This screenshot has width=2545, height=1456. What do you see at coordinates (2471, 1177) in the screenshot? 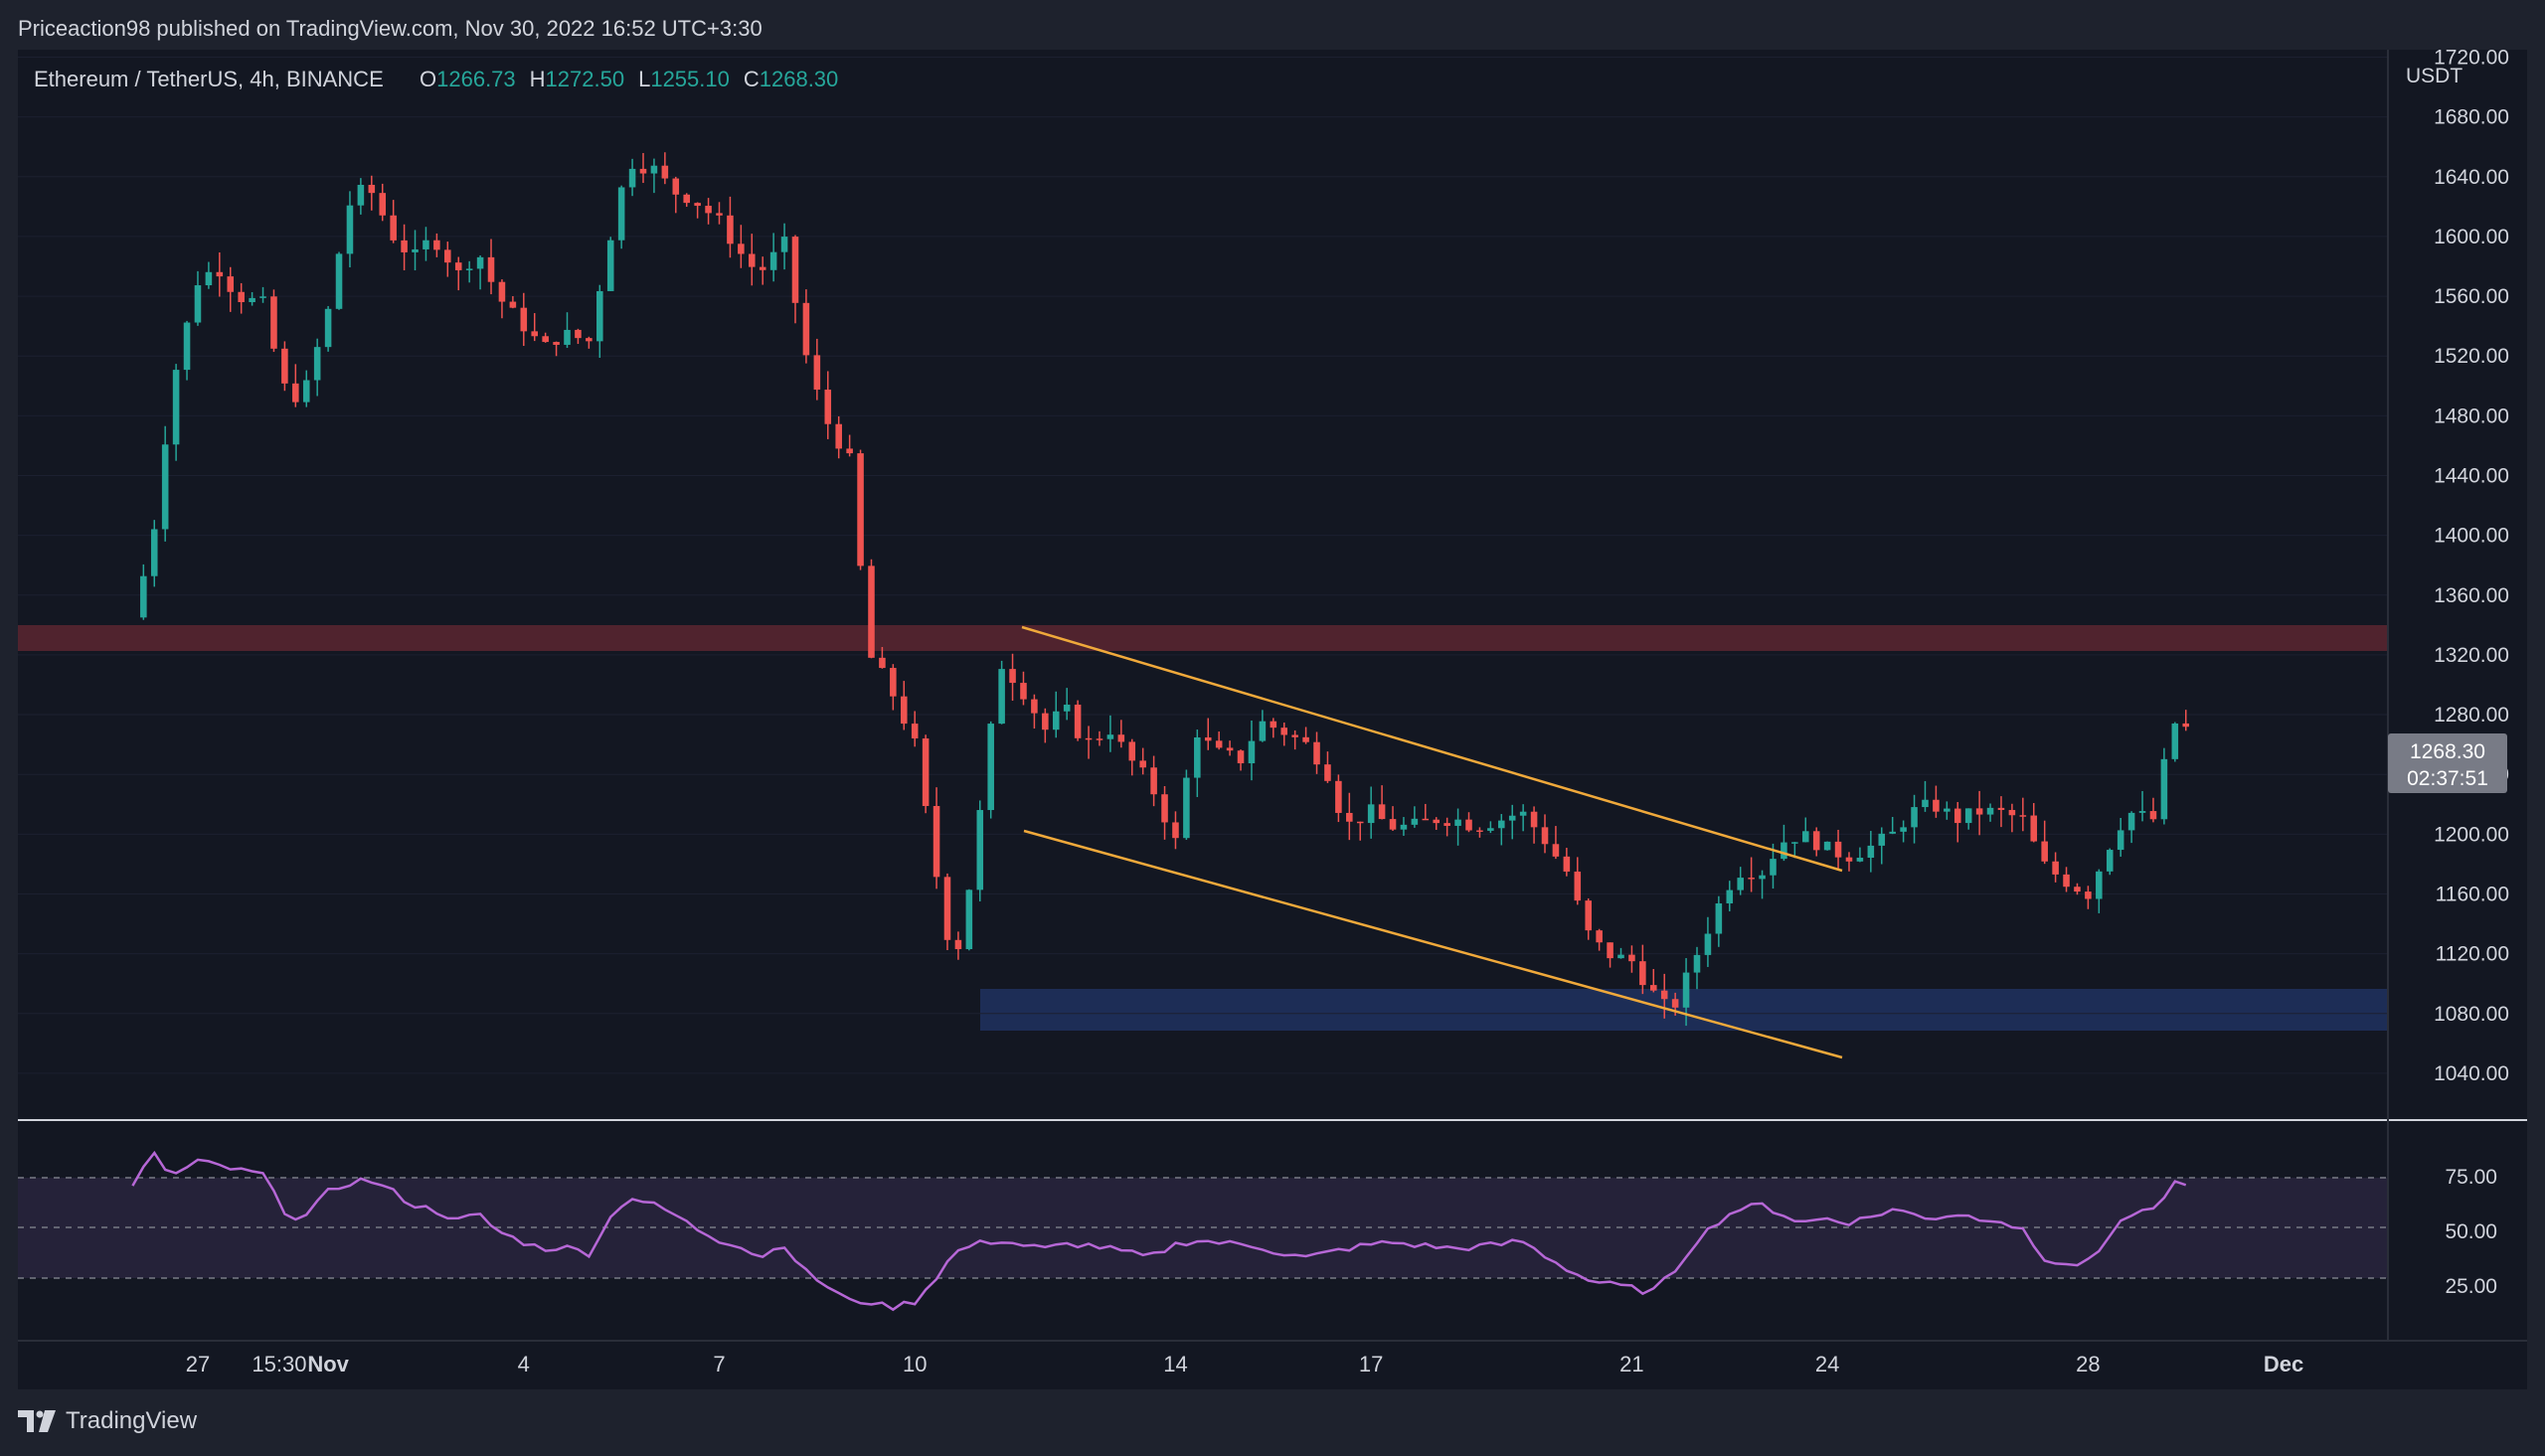
I see `rsi-tick-label: 75.00` at bounding box center [2471, 1177].